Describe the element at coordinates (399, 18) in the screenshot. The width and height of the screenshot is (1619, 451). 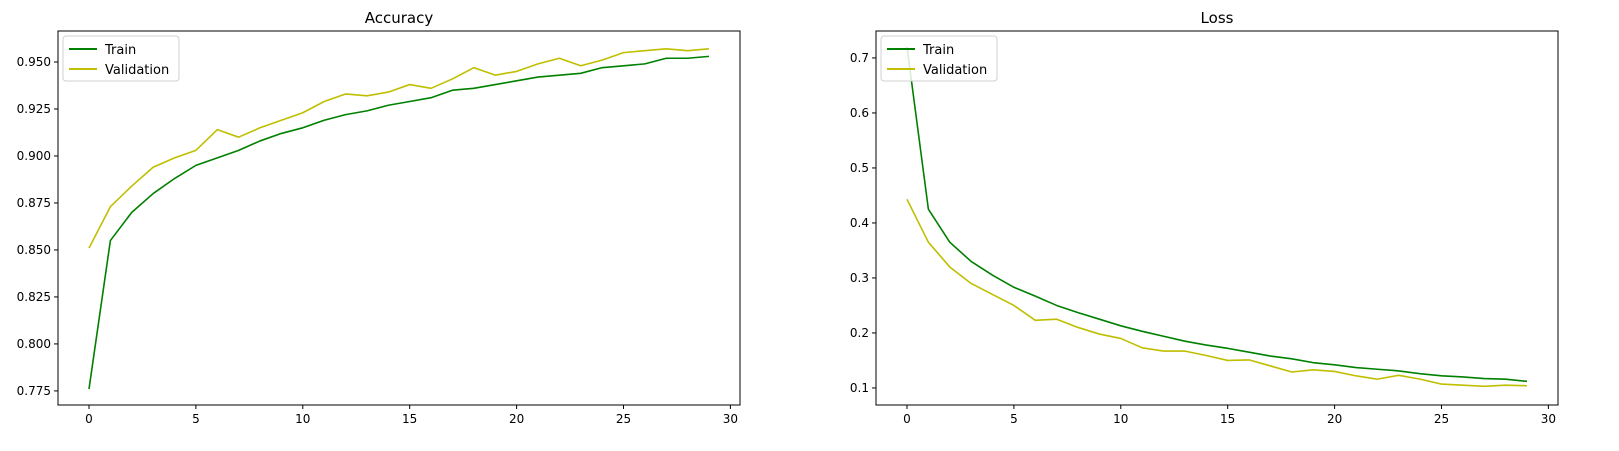
I see `accuracy-title: Accuracy` at that location.